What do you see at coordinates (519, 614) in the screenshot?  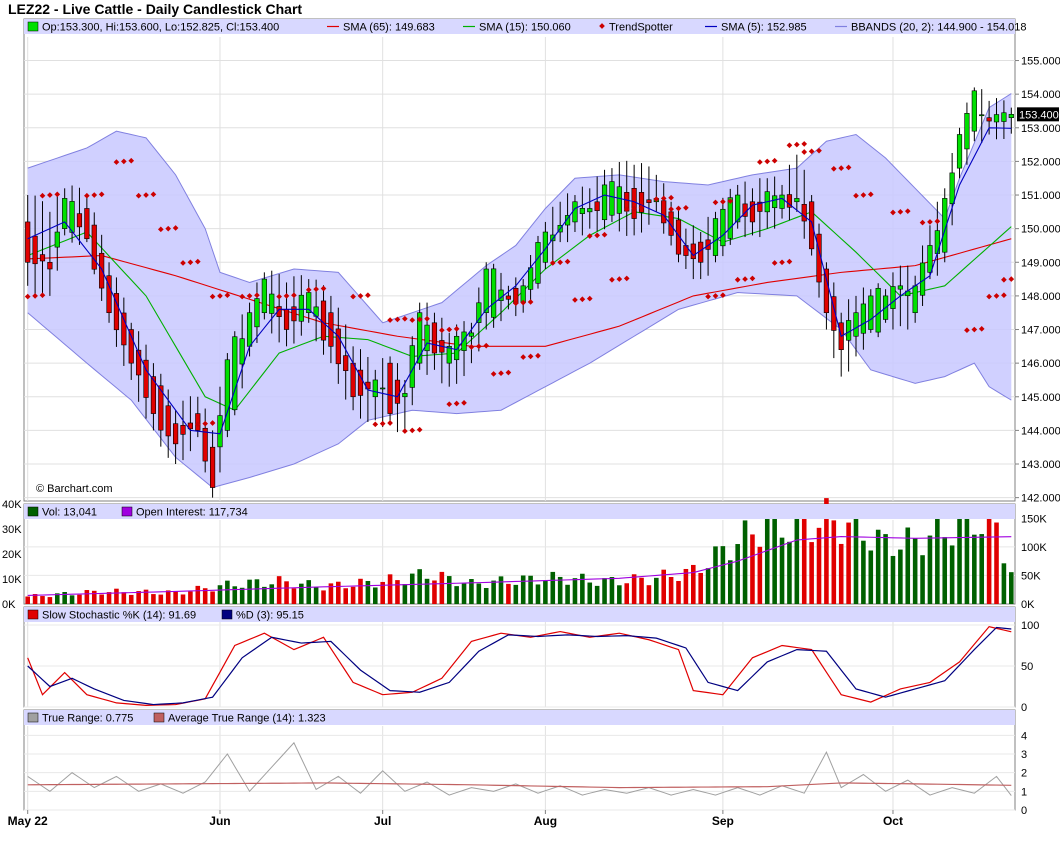 I see `stochastic-legend-bar` at bounding box center [519, 614].